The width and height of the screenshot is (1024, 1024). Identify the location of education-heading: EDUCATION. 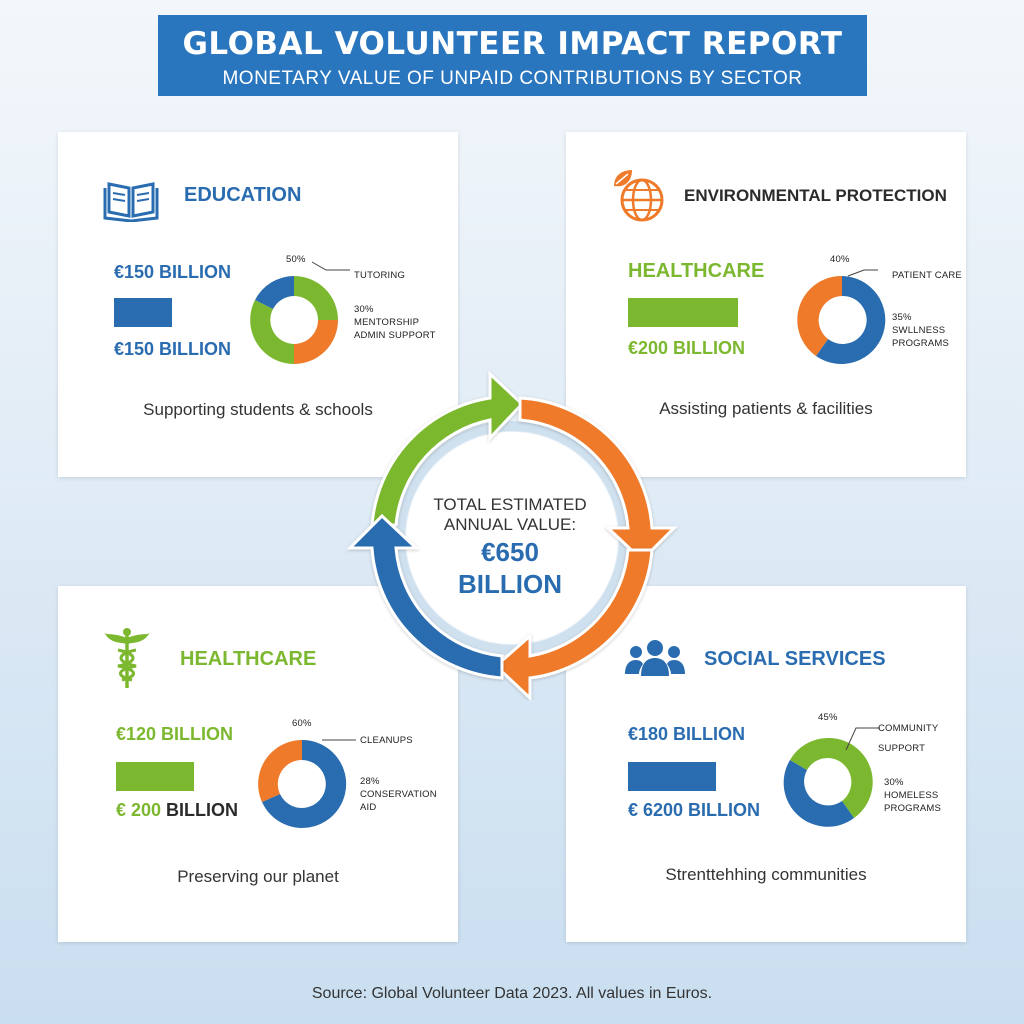
(243, 195).